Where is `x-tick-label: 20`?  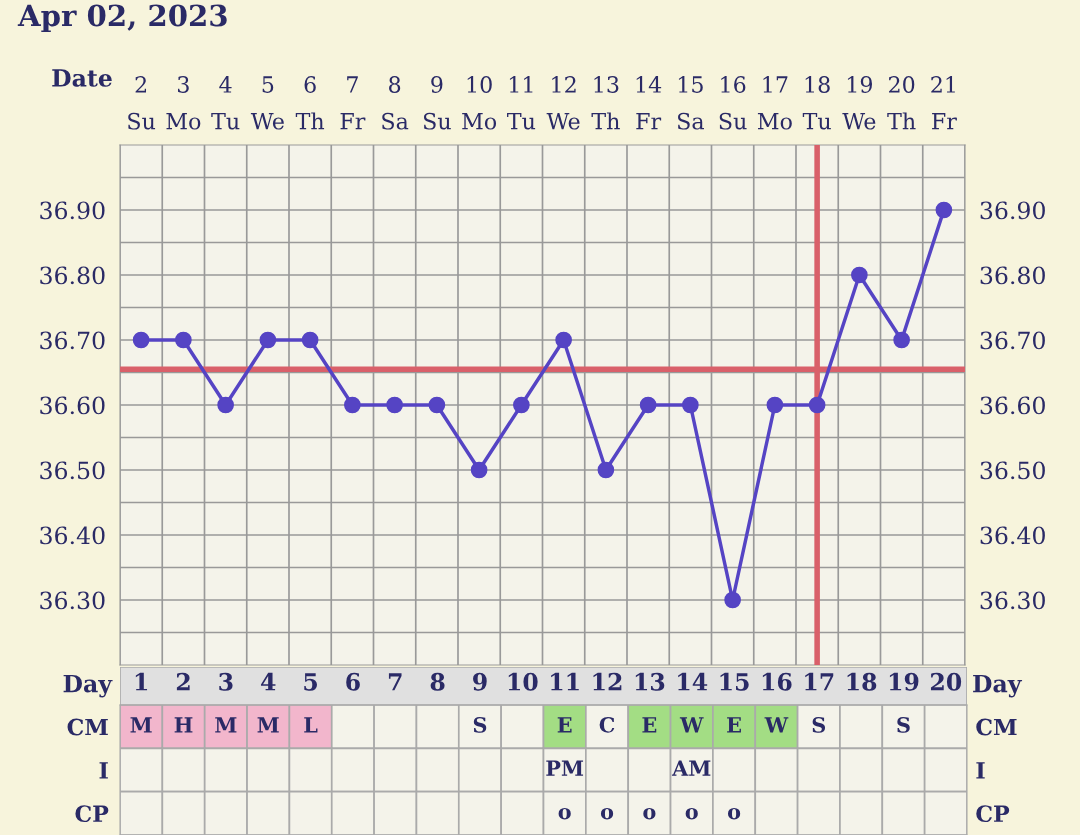 x-tick-label: 20 is located at coordinates (946, 681).